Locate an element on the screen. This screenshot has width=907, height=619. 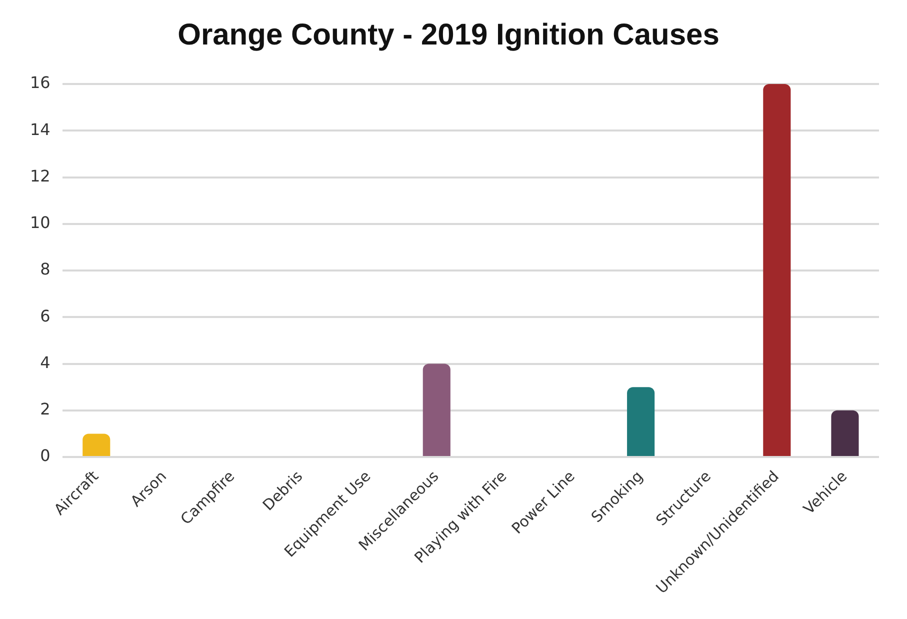
y-tick-label: 0 is located at coordinates (45, 456).